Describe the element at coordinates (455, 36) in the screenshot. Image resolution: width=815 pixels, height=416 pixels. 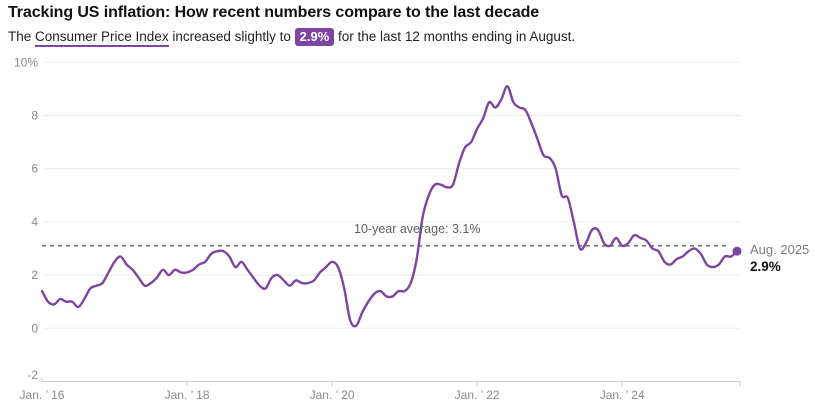
I see `subtitle-text-suffix: for the last 12 months ending in August.` at that location.